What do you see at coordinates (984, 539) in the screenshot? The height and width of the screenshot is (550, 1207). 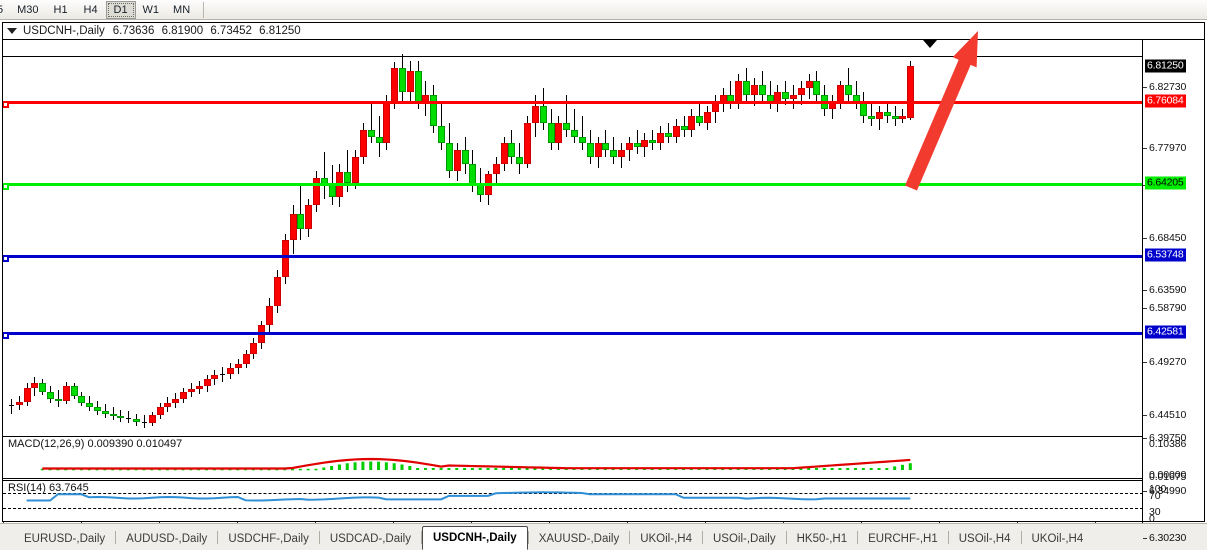 I see `symbol-tab-usoil--h4: USOil-,H4` at bounding box center [984, 539].